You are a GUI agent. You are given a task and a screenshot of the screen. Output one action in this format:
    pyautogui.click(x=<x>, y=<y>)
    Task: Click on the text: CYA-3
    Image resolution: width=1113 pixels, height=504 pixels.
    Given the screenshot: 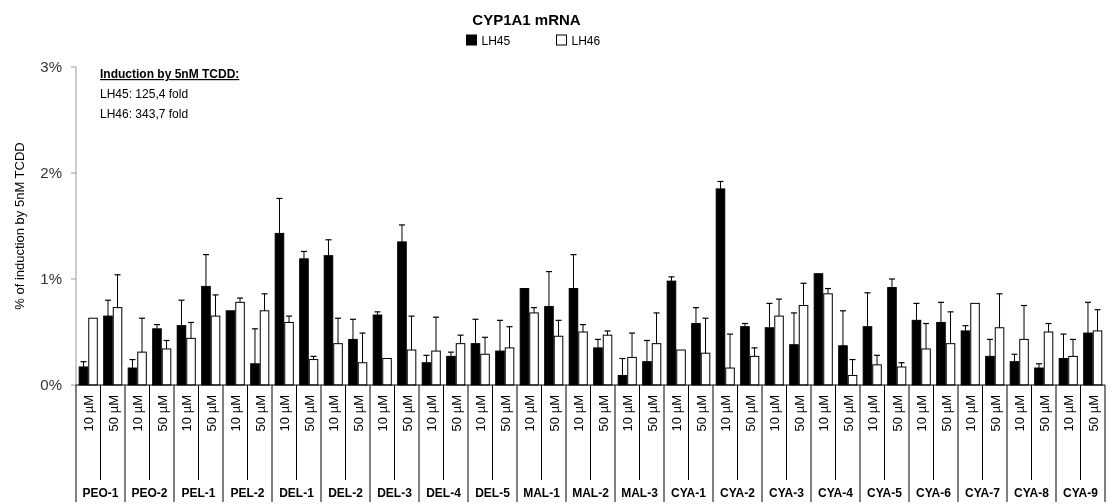 What is the action you would take?
    pyautogui.click(x=787, y=493)
    